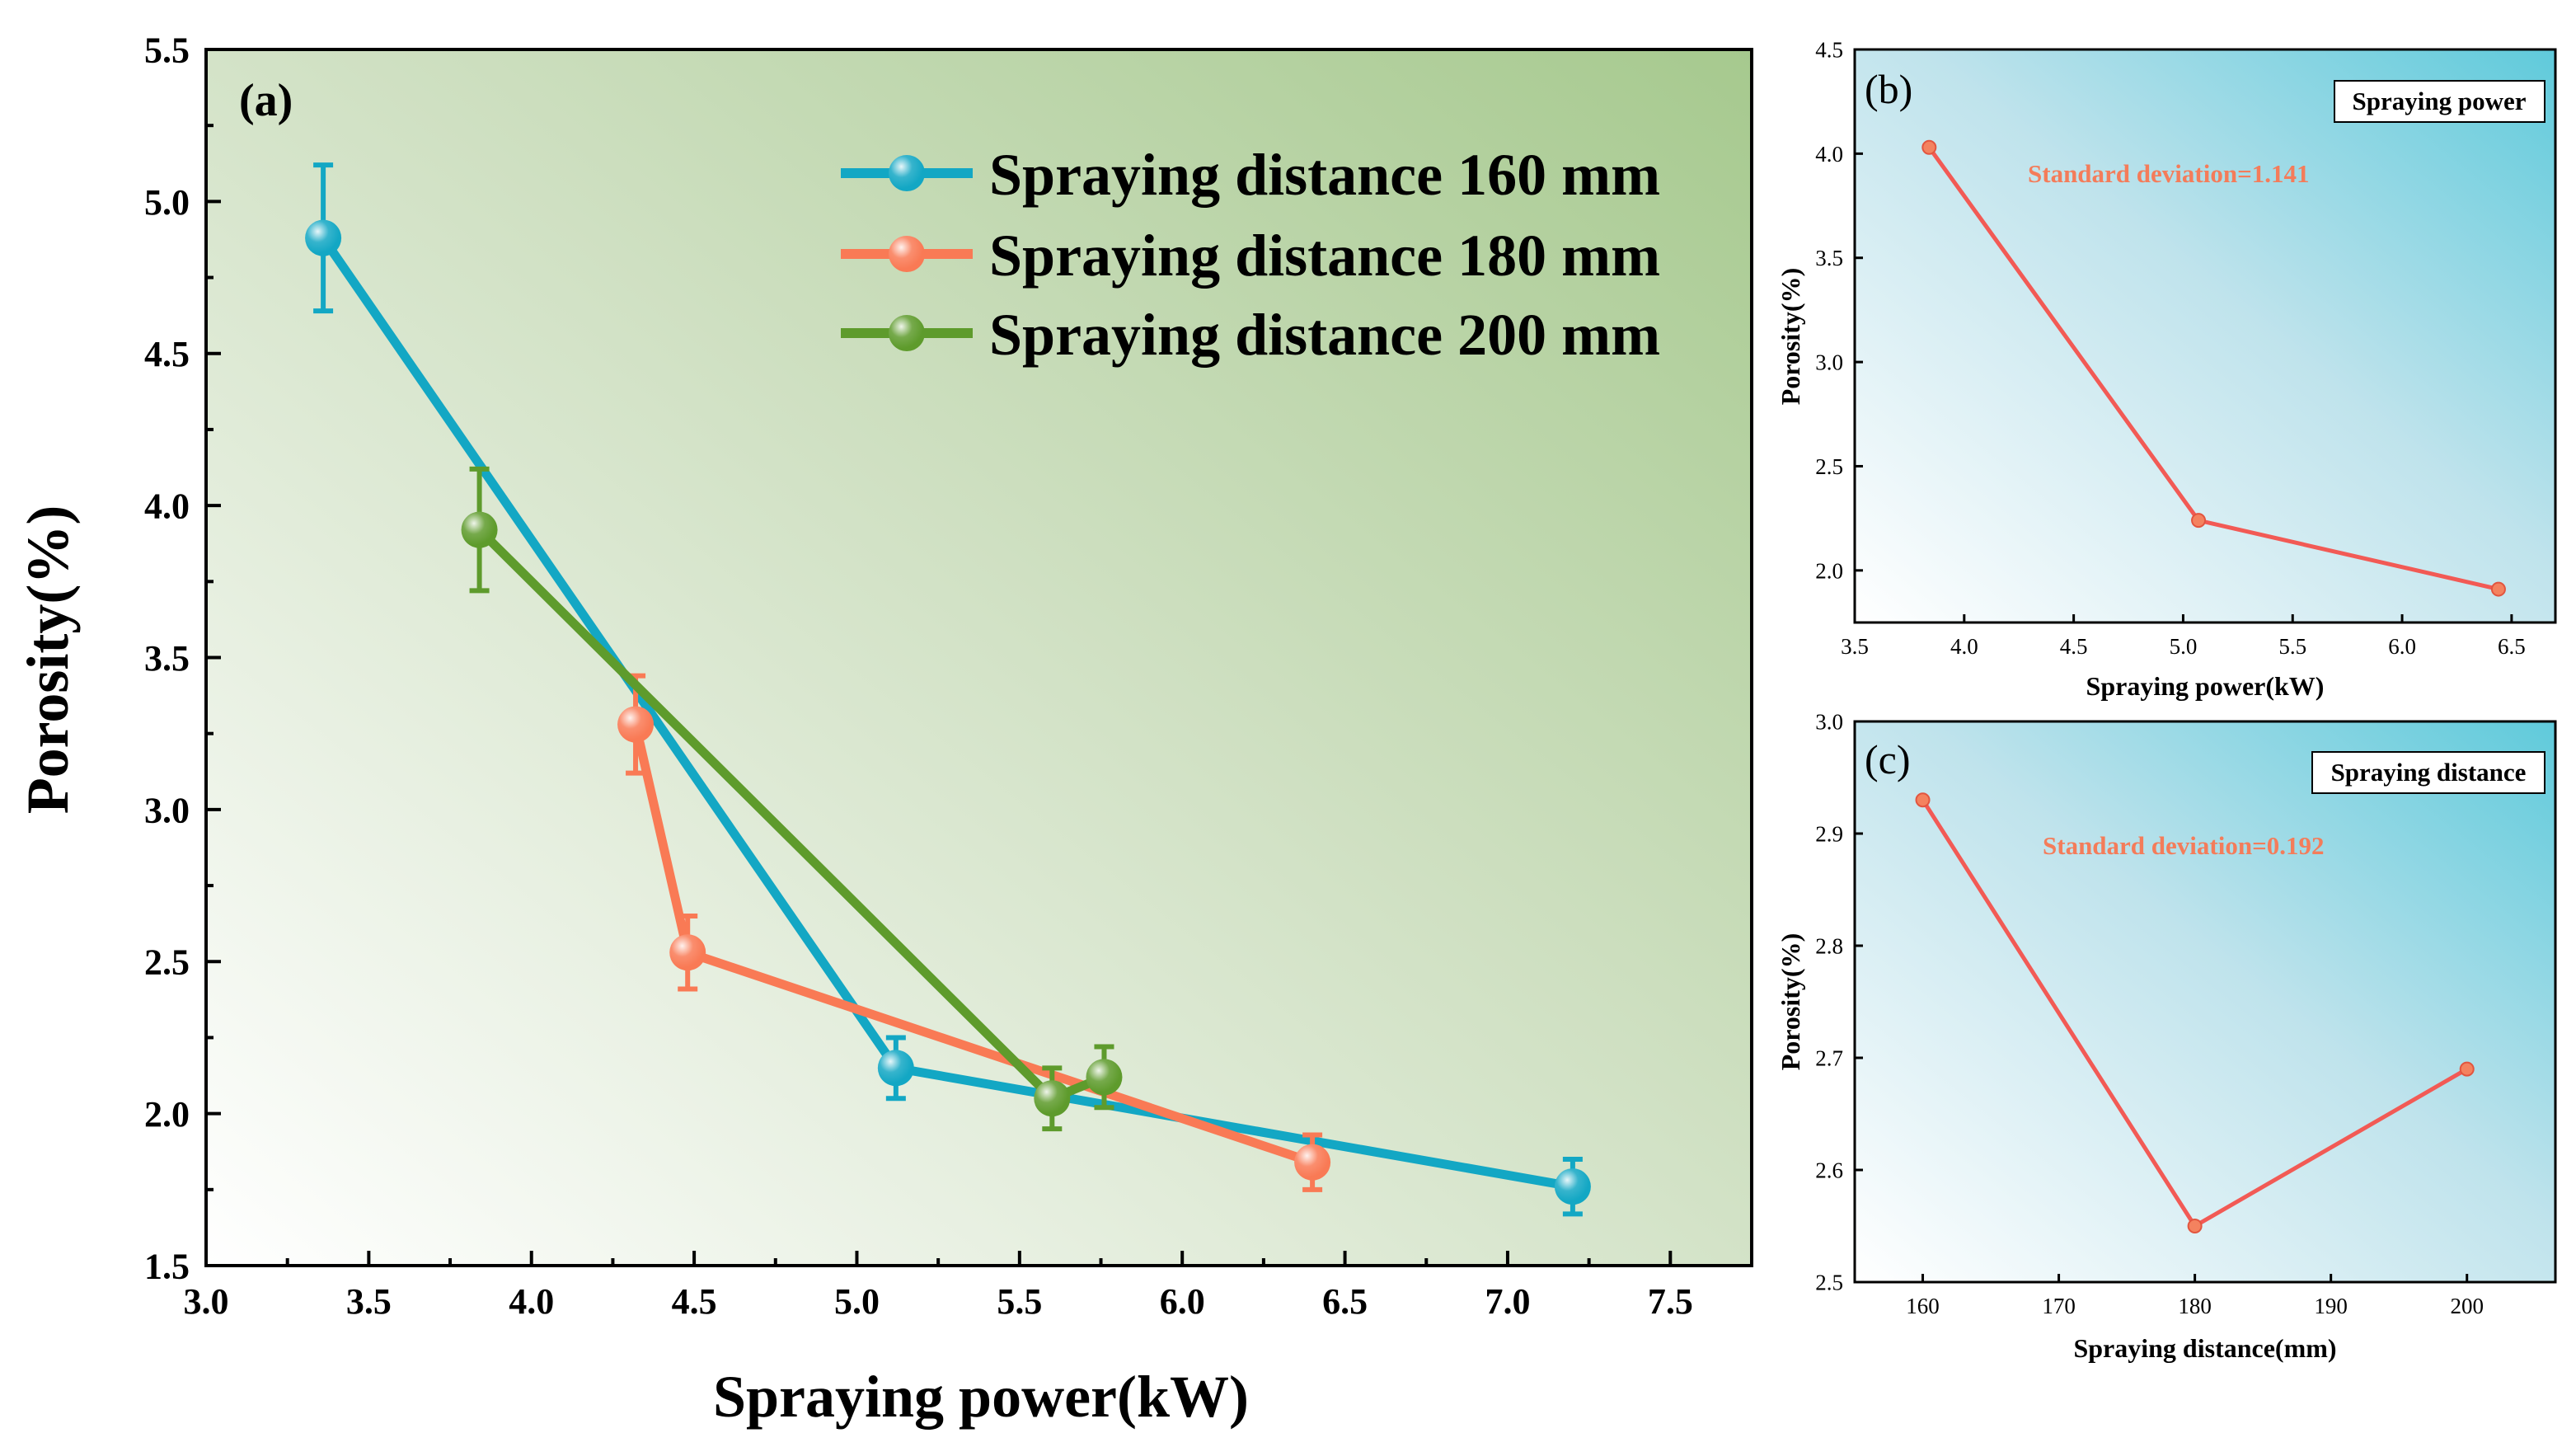 Image resolution: width=2576 pixels, height=1447 pixels. I want to click on box-title-frame-b, so click(2440, 102).